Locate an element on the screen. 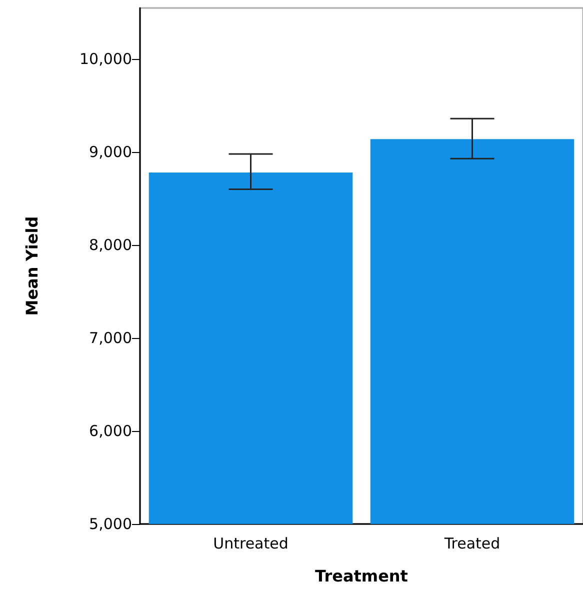  y-tick-label: 10,000 is located at coordinates (106, 59).